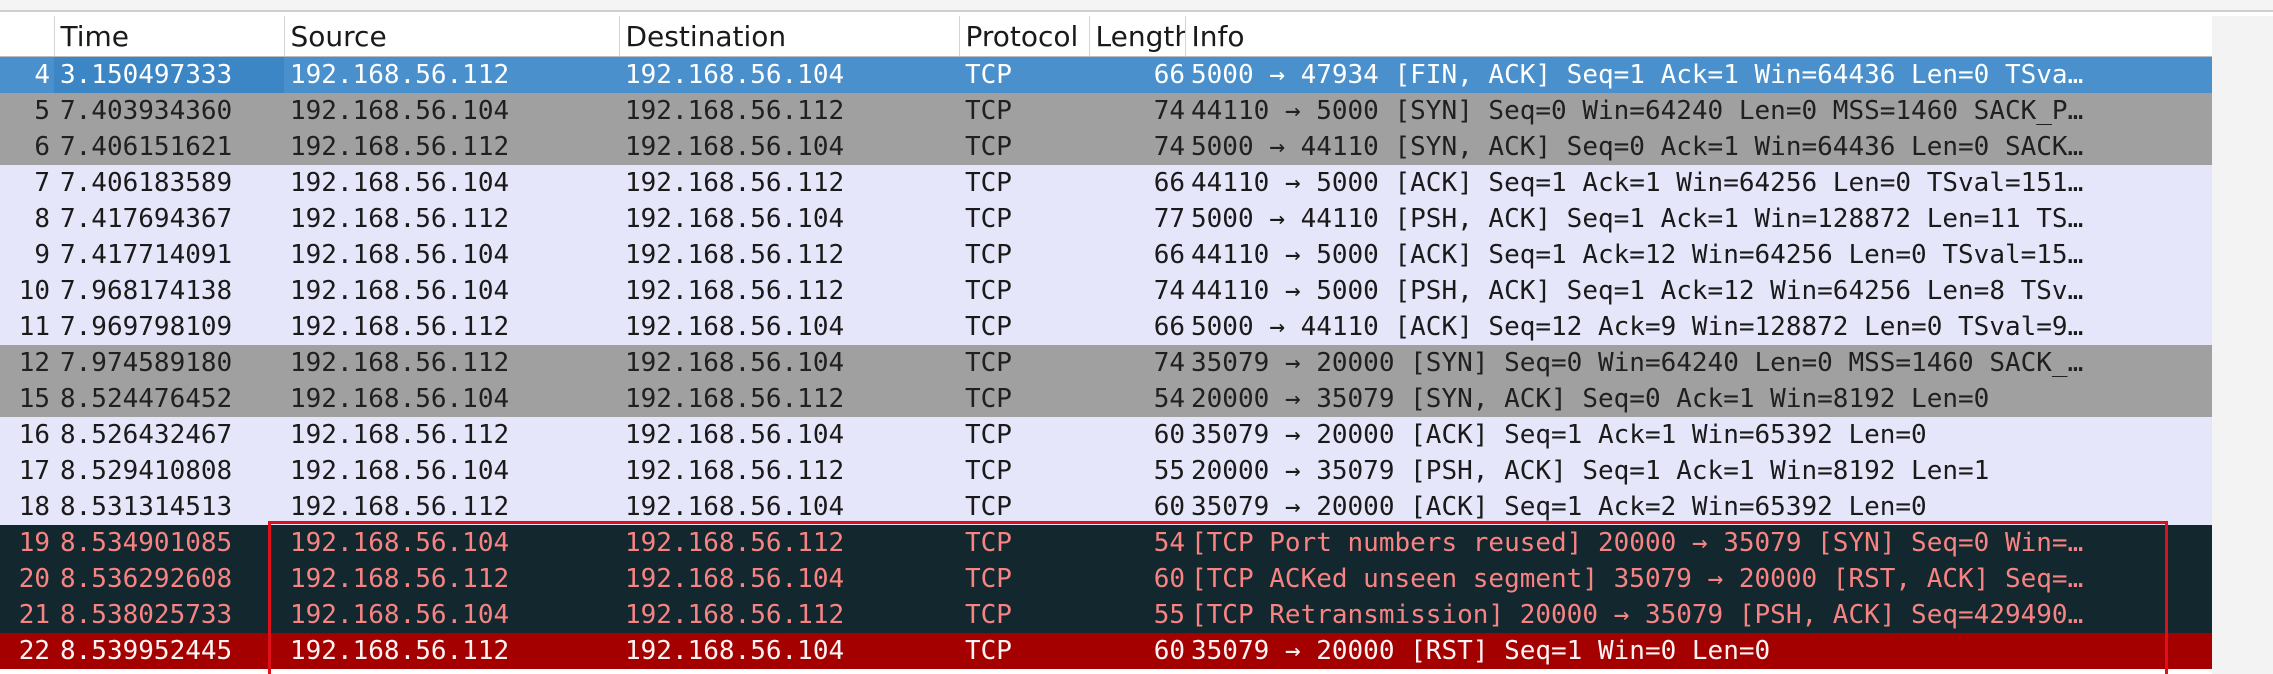 The height and width of the screenshot is (674, 2273). I want to click on packet-number: 22, so click(27, 651).